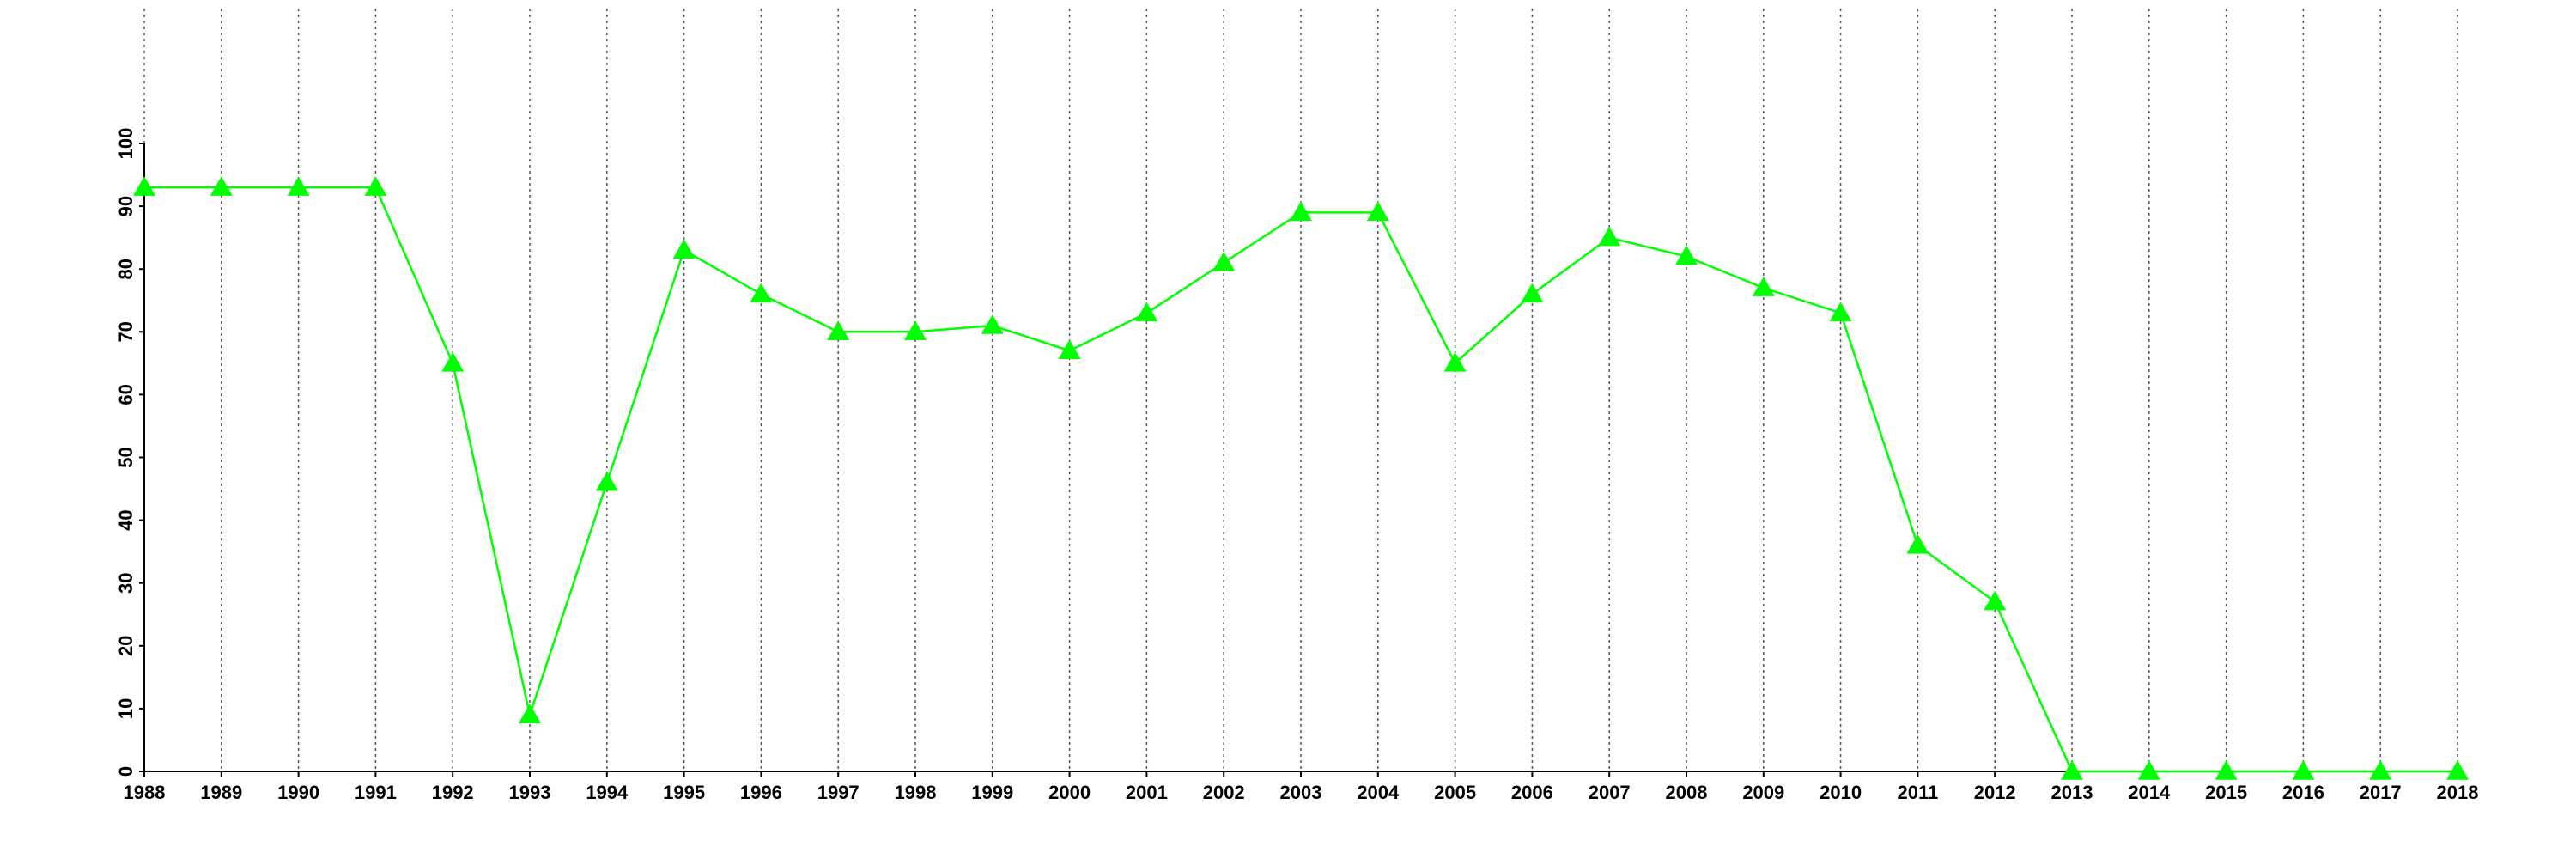  Describe the element at coordinates (839, 793) in the screenshot. I see `x-tick-label: 1997` at that location.